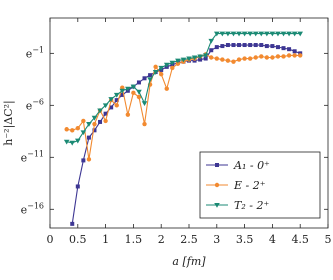 This screenshot has width=333, height=280. Describe the element at coordinates (260, 185) in the screenshot. I see `legend: A₁ - 0⁺ E - 2⁺ T₂ - 2⁺` at that location.